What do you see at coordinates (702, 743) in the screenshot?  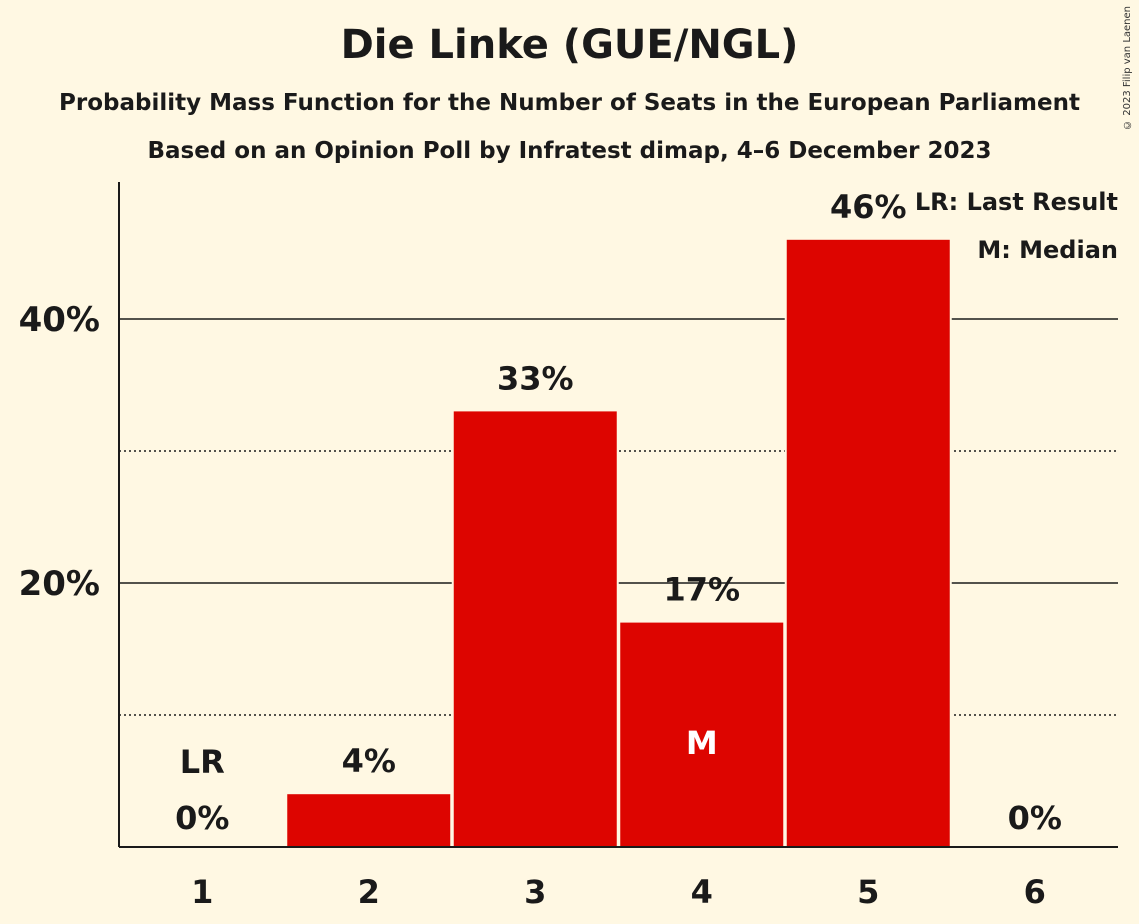 I see `median-marker: M` at bounding box center [702, 743].